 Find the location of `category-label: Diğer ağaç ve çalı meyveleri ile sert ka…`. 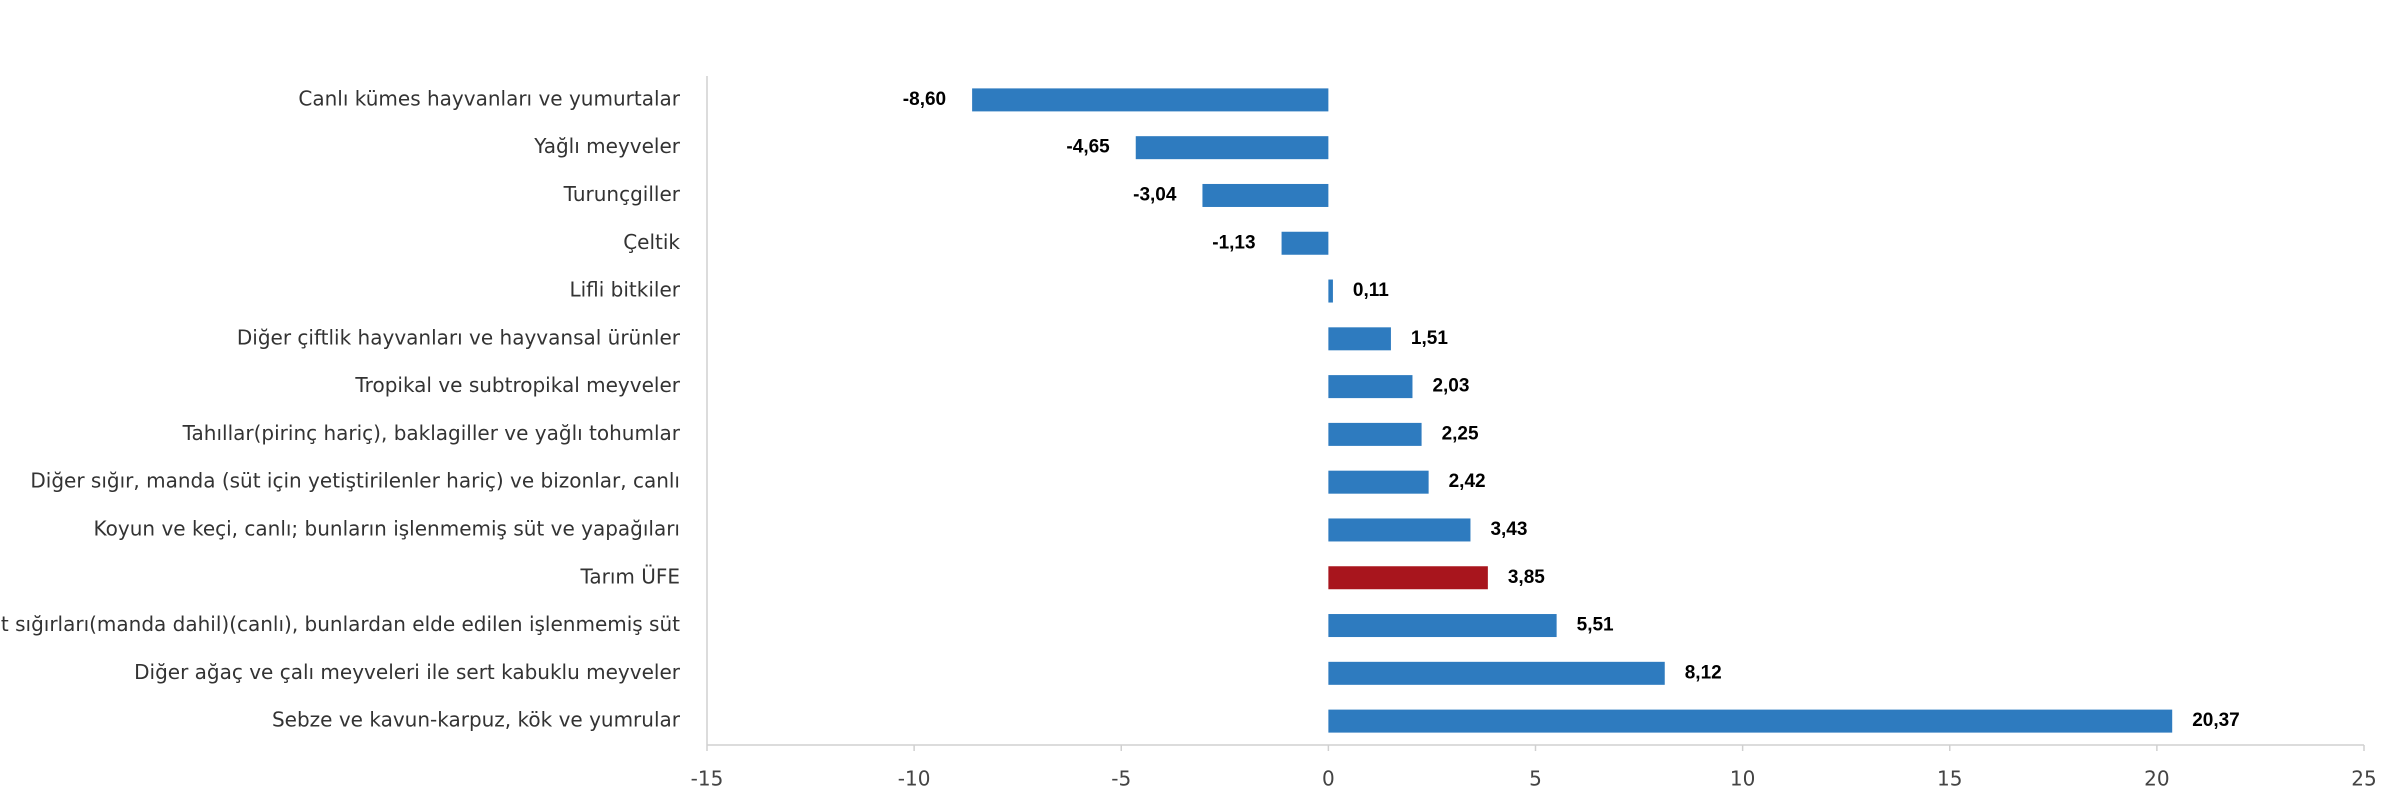

category-label: Diğer ağaç ve çalı meyveleri ile sert ka… is located at coordinates (407, 672).